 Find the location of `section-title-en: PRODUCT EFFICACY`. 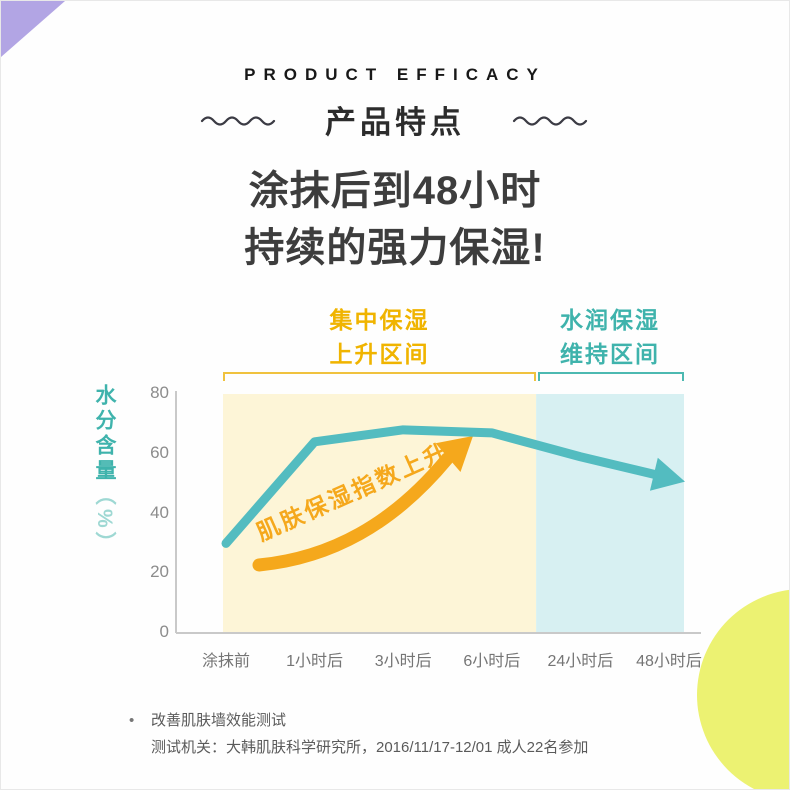

section-title-en: PRODUCT EFFICACY is located at coordinates (395, 74).